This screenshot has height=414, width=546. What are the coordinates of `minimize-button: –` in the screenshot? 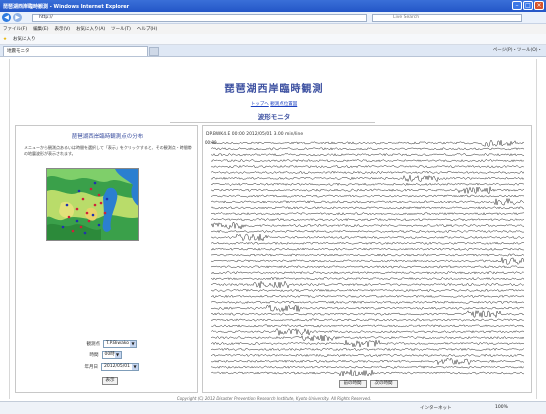 It's located at (517, 5).